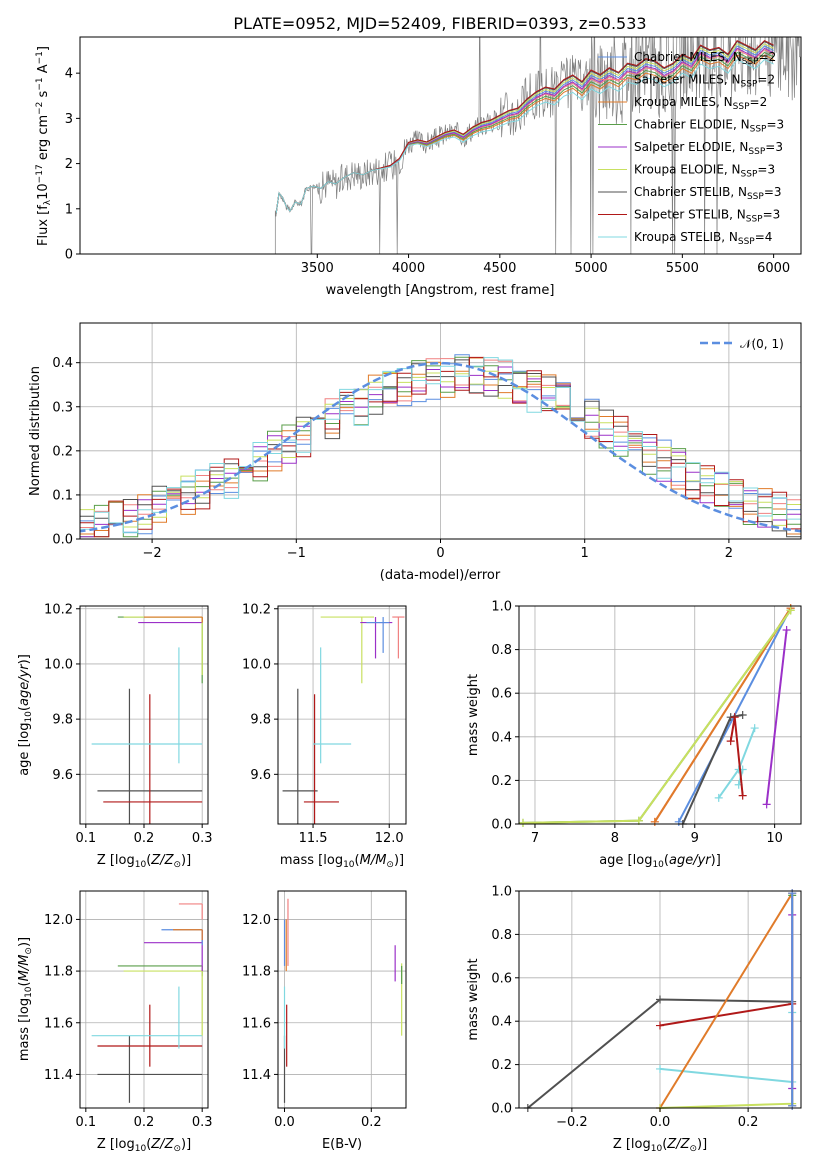  What do you see at coordinates (202, 838) in the screenshot?
I see `tick-label-x: 0.3` at bounding box center [202, 838].